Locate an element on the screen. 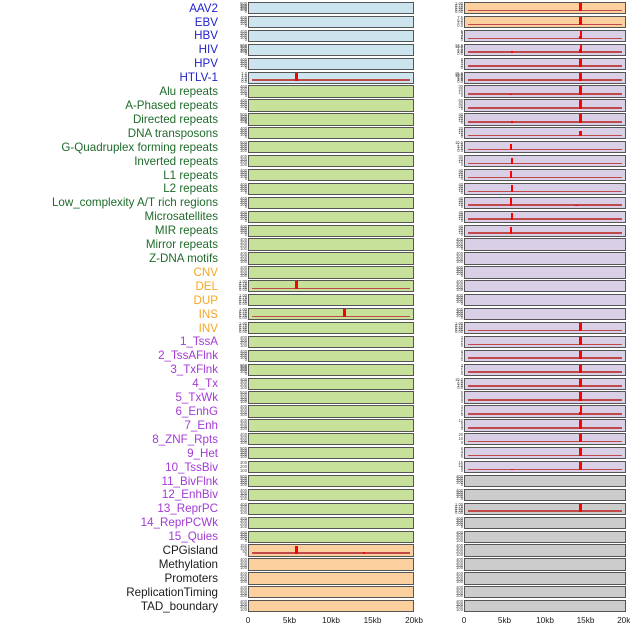  right-y-axis-ticks: 40 30 20 10 0 is located at coordinates (451, 174).